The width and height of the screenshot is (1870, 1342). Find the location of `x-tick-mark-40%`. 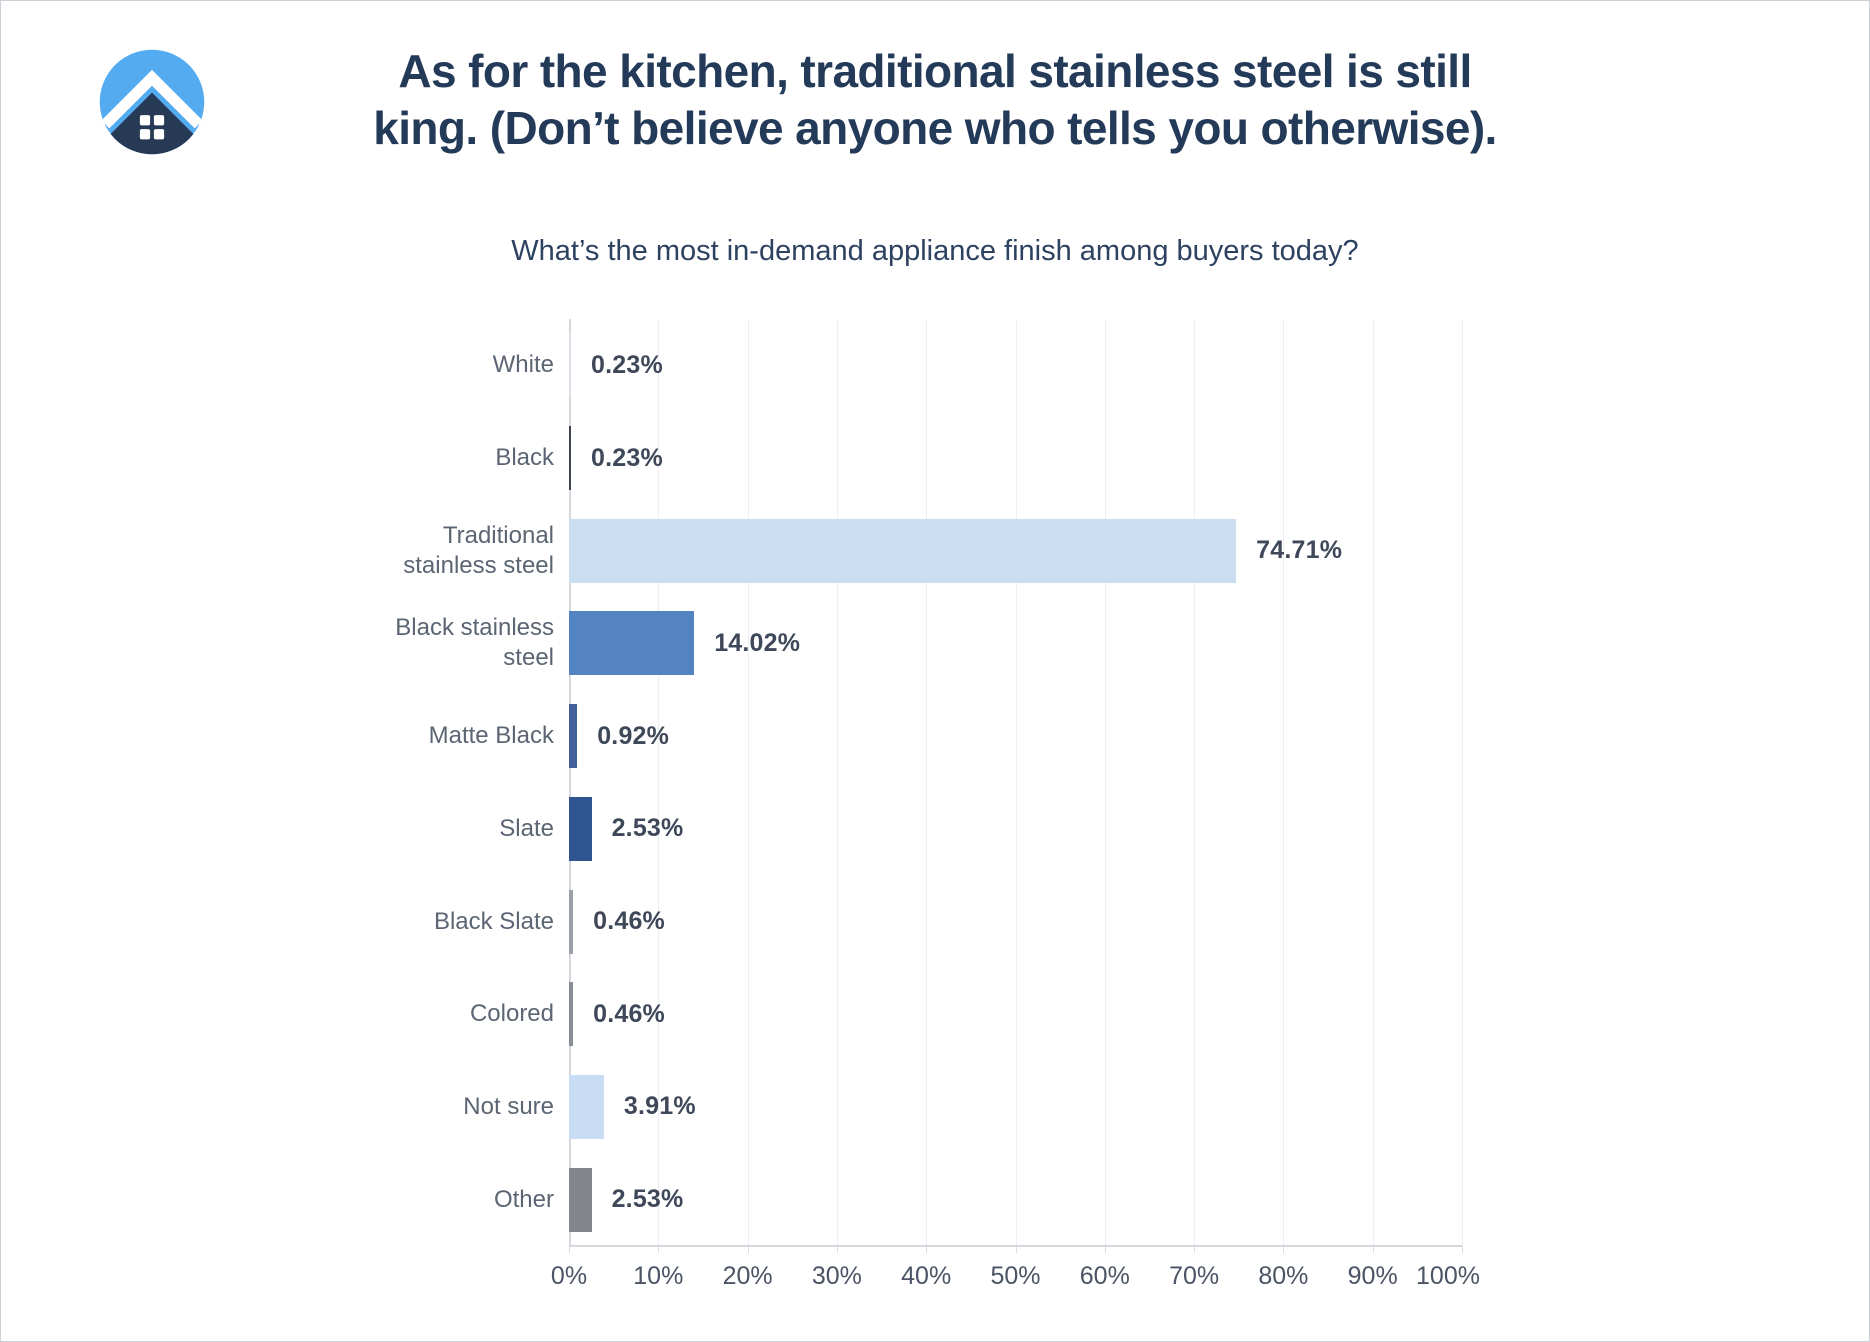

x-tick-mark-40% is located at coordinates (927, 1249).